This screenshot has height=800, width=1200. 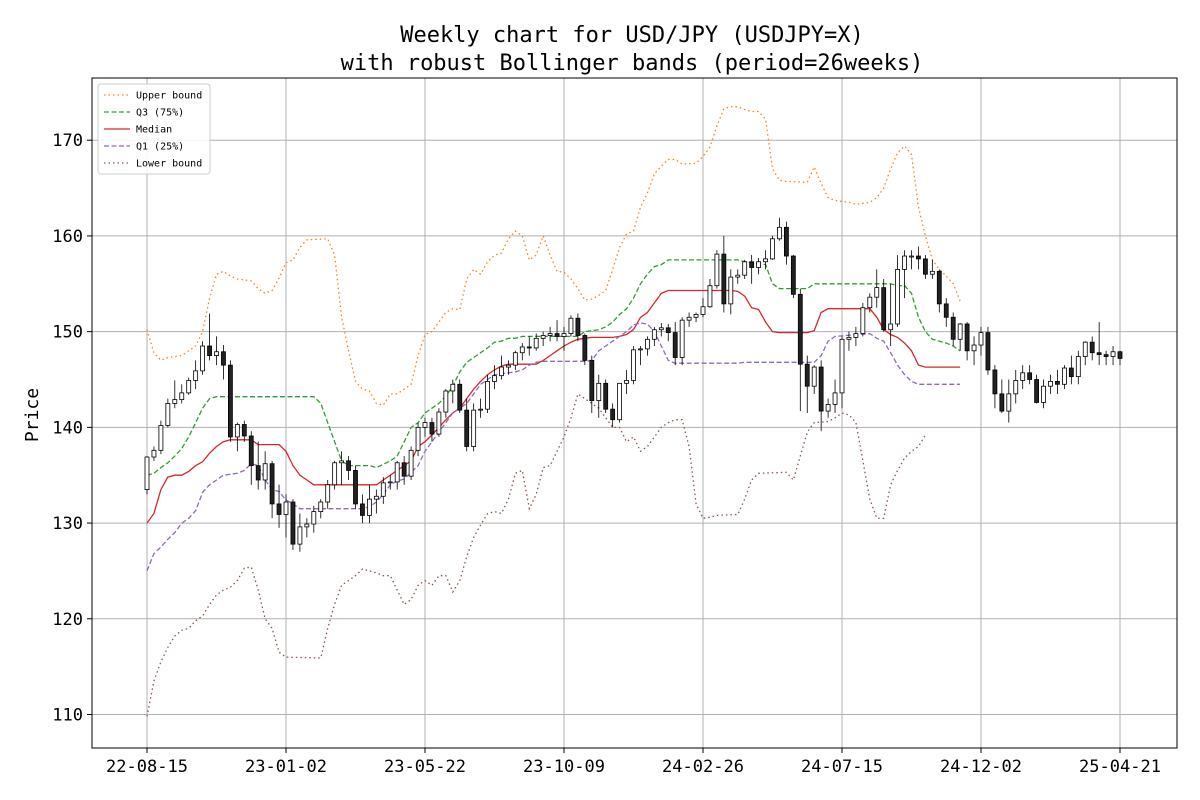 I want to click on x-tick-label: 24-02-26, so click(x=703, y=767).